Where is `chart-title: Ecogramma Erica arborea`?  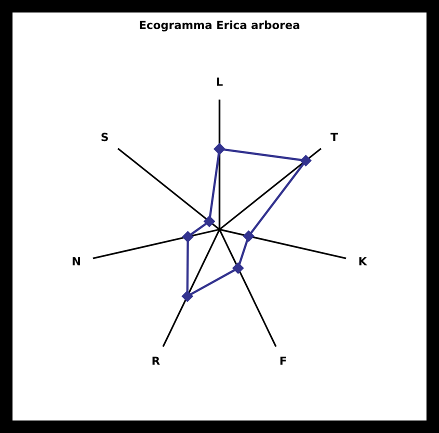
chart-title: Ecogramma Erica arborea is located at coordinates (220, 26).